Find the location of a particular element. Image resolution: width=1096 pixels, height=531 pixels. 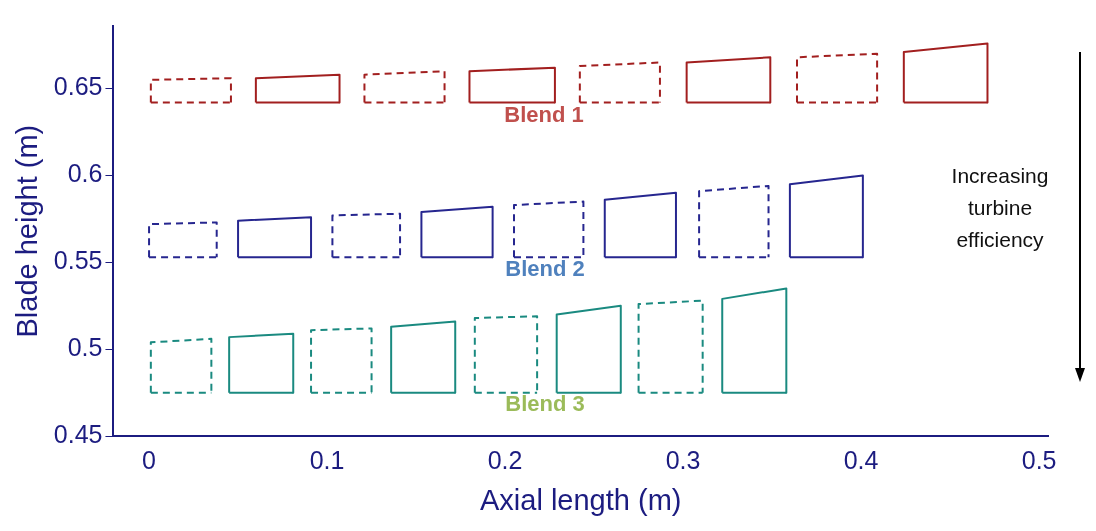

annotation: Blend 1 is located at coordinates (544, 115).